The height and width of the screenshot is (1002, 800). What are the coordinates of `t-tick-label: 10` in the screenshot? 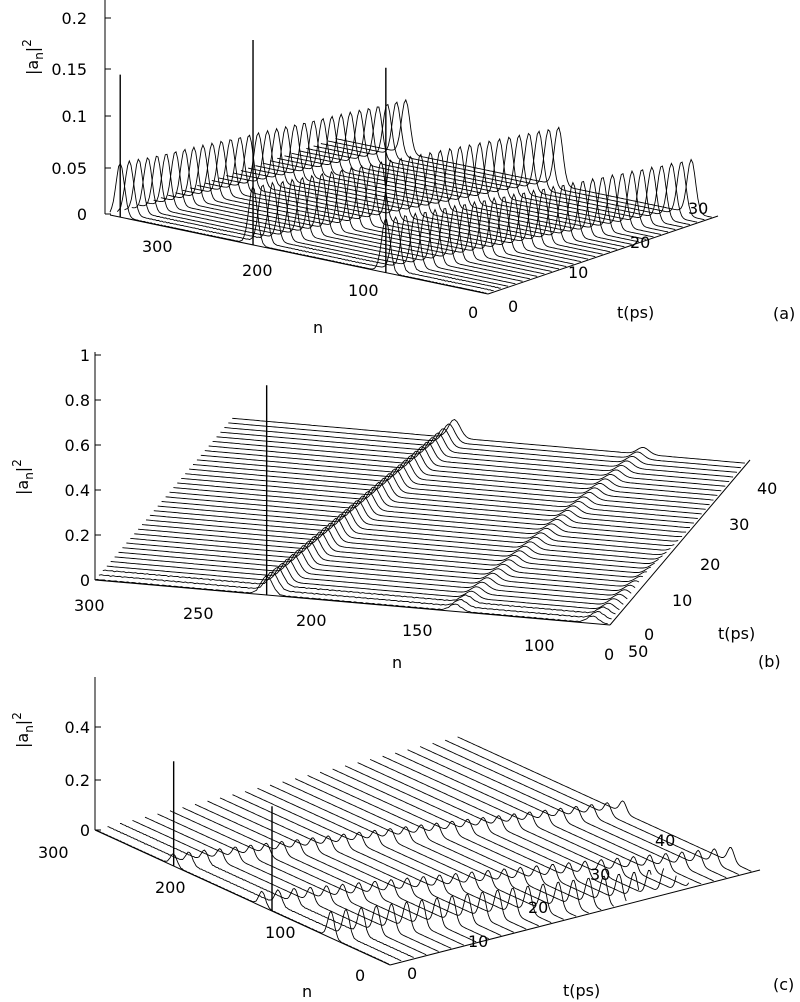 It's located at (682, 600).